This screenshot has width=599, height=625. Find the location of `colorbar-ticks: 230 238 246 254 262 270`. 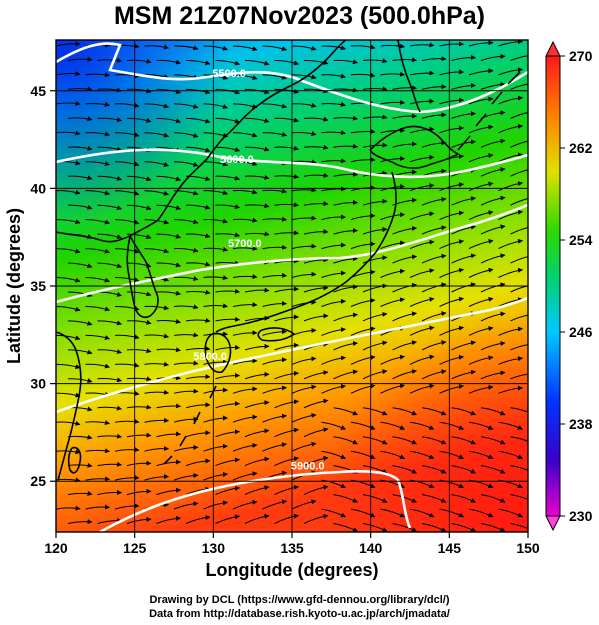

colorbar-ticks: 230 238 246 254 262 270 is located at coordinates (576, 286).